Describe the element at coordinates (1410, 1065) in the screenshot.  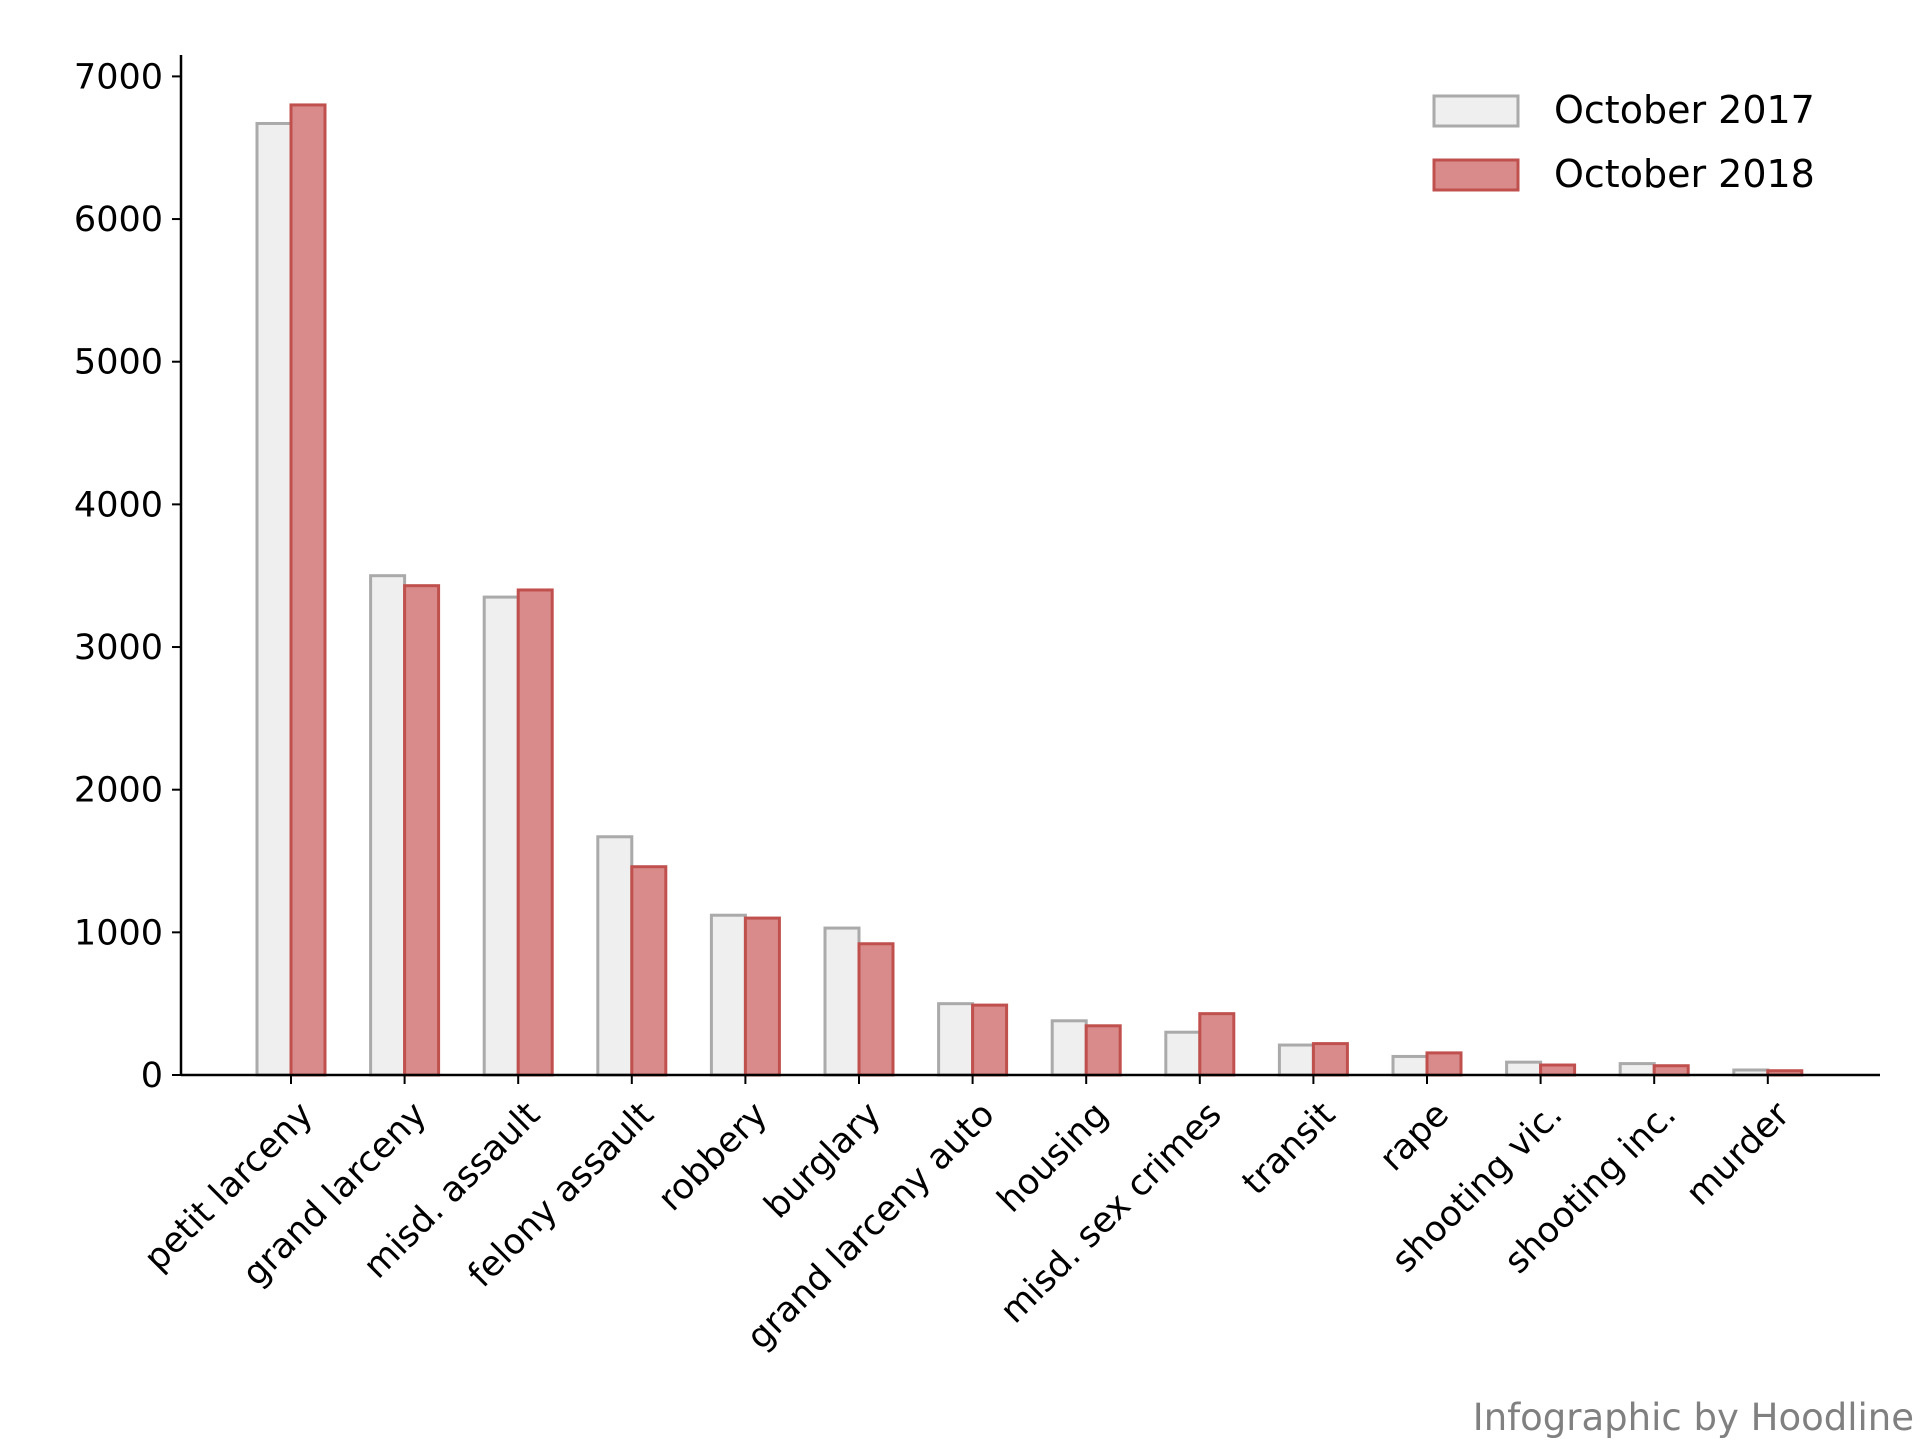
I see `bar-2017-rape` at that location.